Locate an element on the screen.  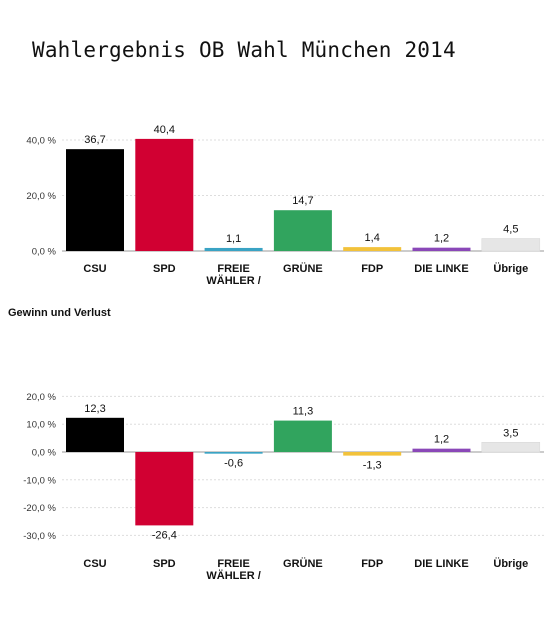
result-bar-die-linke is located at coordinates (441, 249).